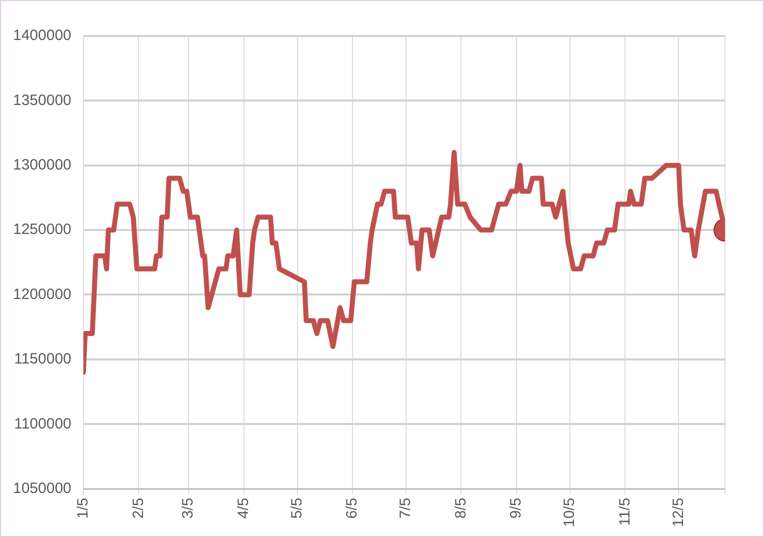  What do you see at coordinates (461, 508) in the screenshot?
I see `x-tick-label: 8/5` at bounding box center [461, 508].